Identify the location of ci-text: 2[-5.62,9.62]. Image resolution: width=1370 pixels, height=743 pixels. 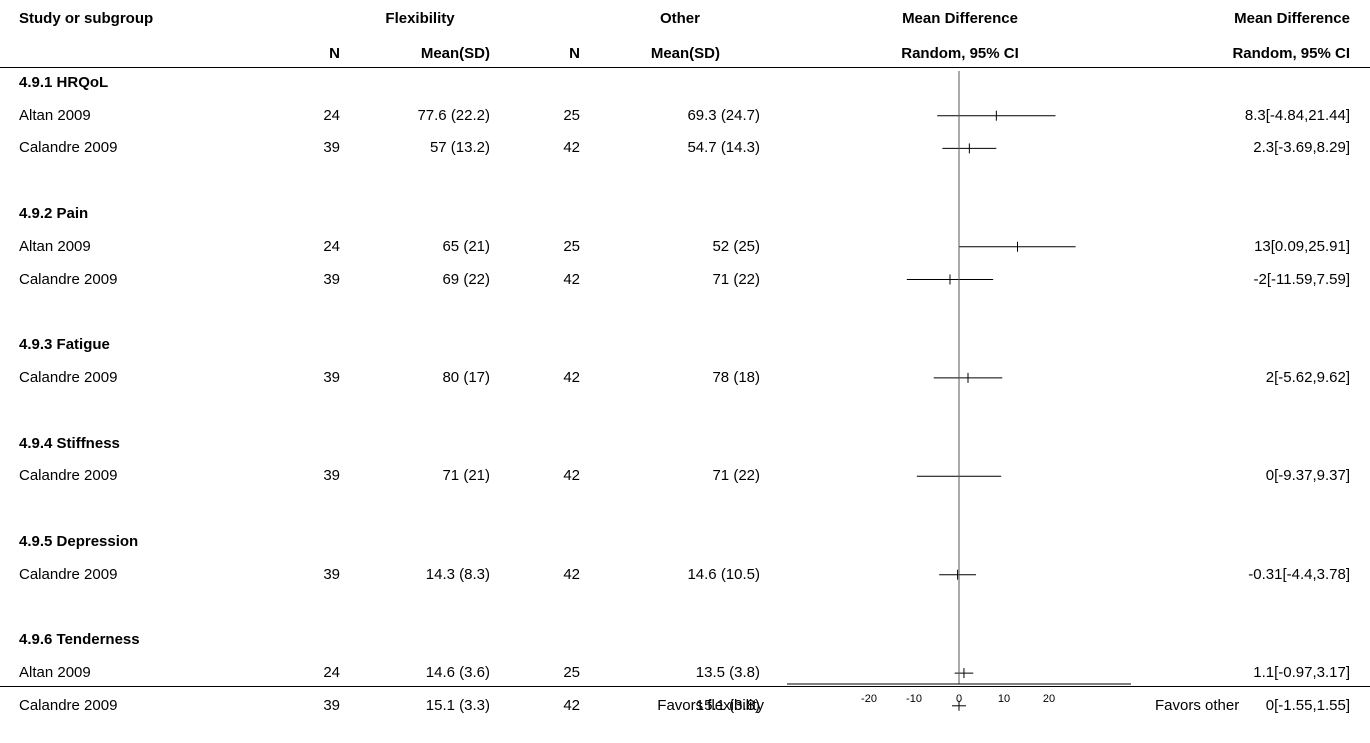
(1307, 377).